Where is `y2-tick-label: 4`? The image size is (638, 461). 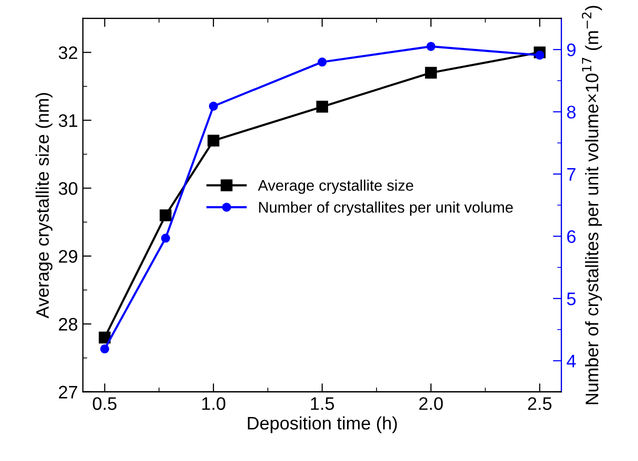
y2-tick-label: 4 is located at coordinates (571, 361).